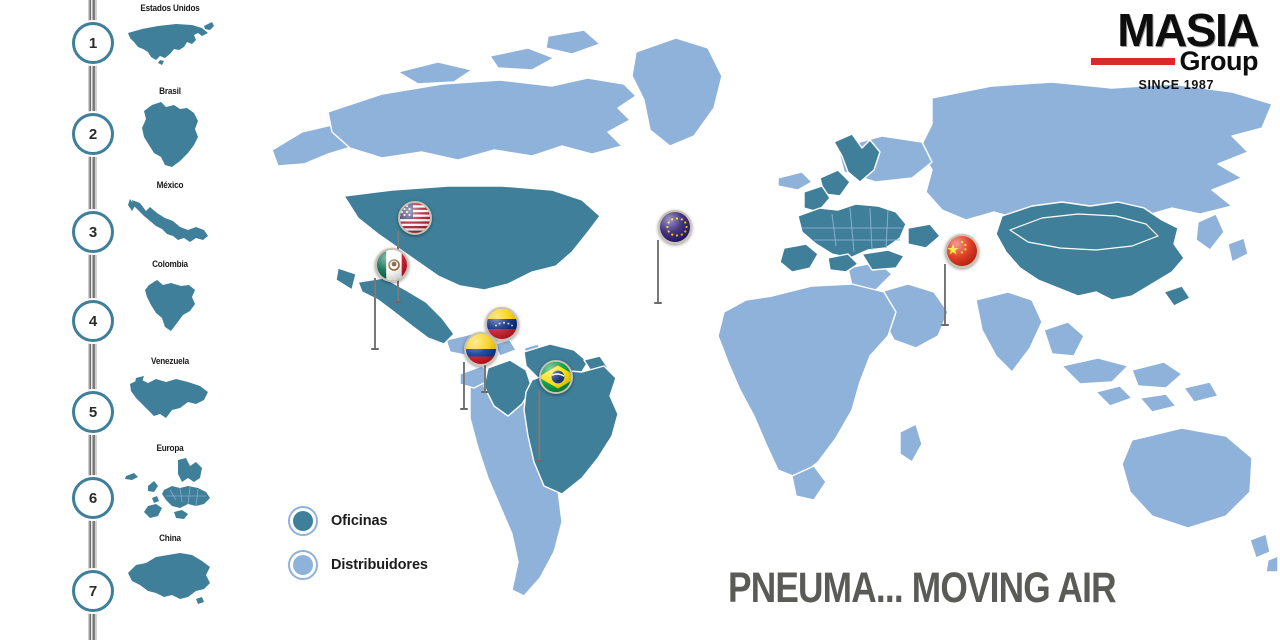 This screenshot has width=1280, height=640. Describe the element at coordinates (93, 591) in the screenshot. I see `timeline-number-7: 7` at that location.